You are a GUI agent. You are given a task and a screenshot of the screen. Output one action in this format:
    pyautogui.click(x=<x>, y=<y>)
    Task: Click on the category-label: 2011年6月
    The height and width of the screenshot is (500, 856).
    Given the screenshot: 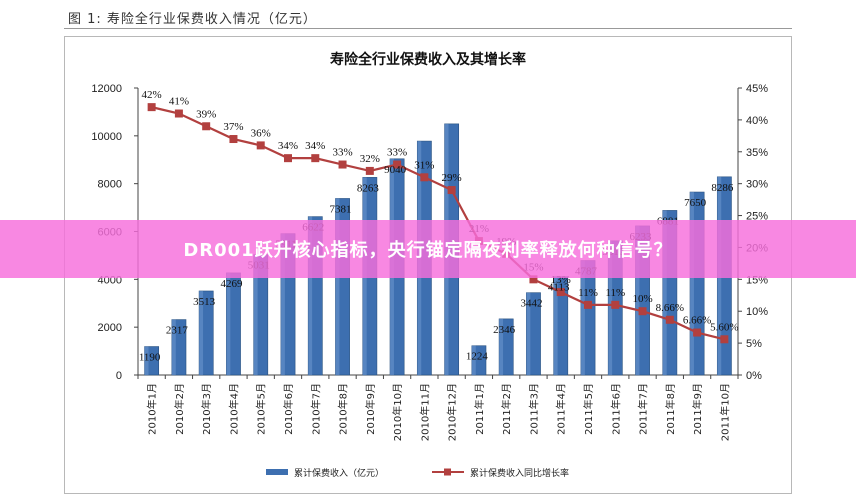 What is the action you would take?
    pyautogui.click(x=615, y=409)
    